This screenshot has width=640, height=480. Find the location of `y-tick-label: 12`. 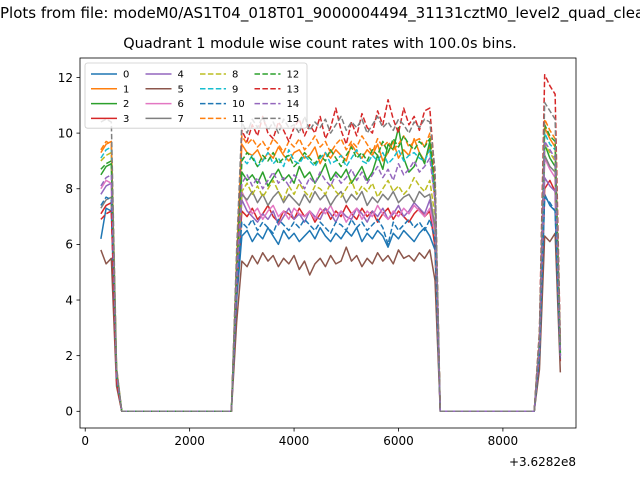

y-tick-label: 12 is located at coordinates (65, 78).